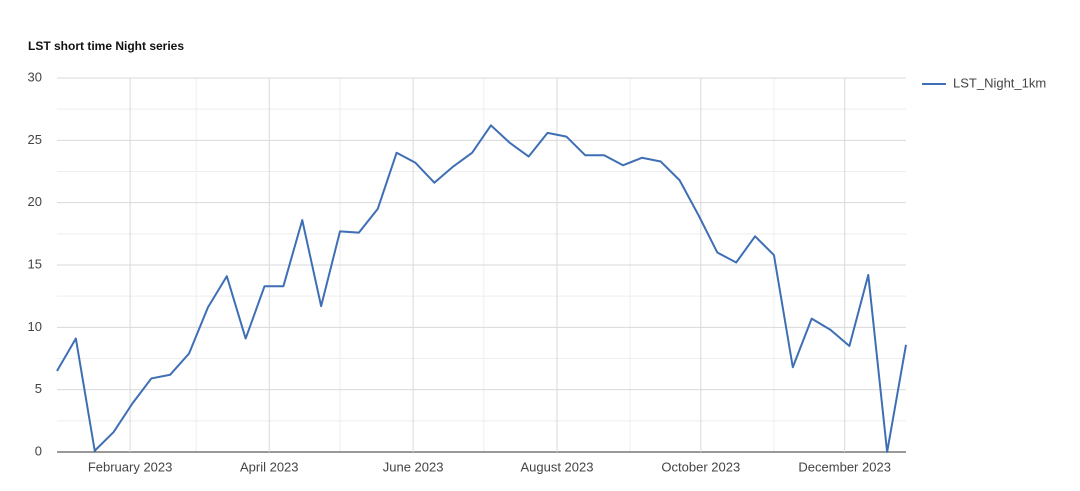 The width and height of the screenshot is (1080, 491). I want to click on y-tick-label: 15, so click(35, 263).